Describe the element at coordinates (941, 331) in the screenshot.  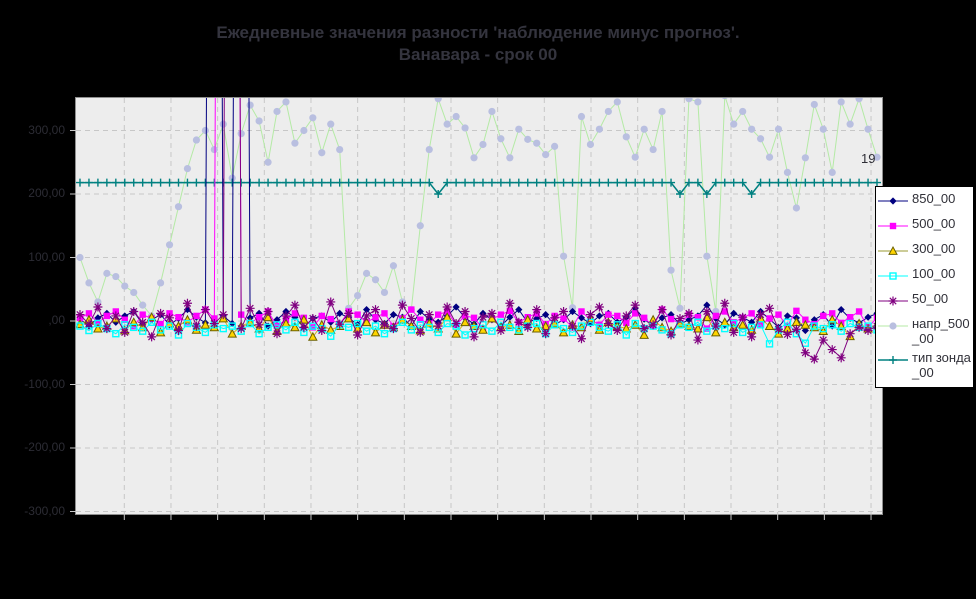
I see `legend-label: напр_500_00` at that location.